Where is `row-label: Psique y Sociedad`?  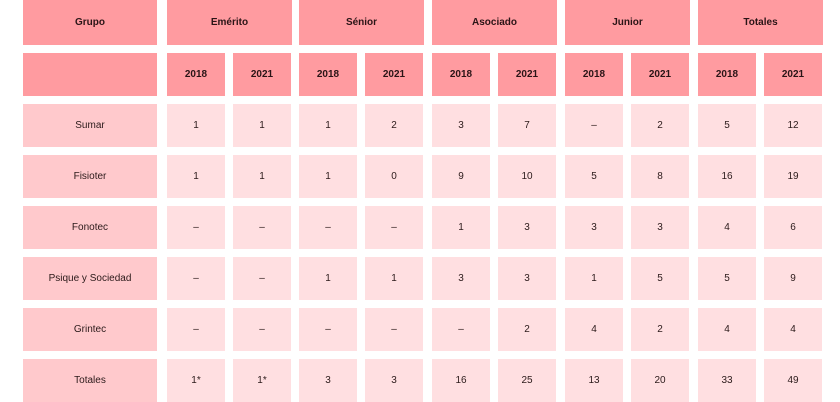 row-label: Psique y Sociedad is located at coordinates (90, 278).